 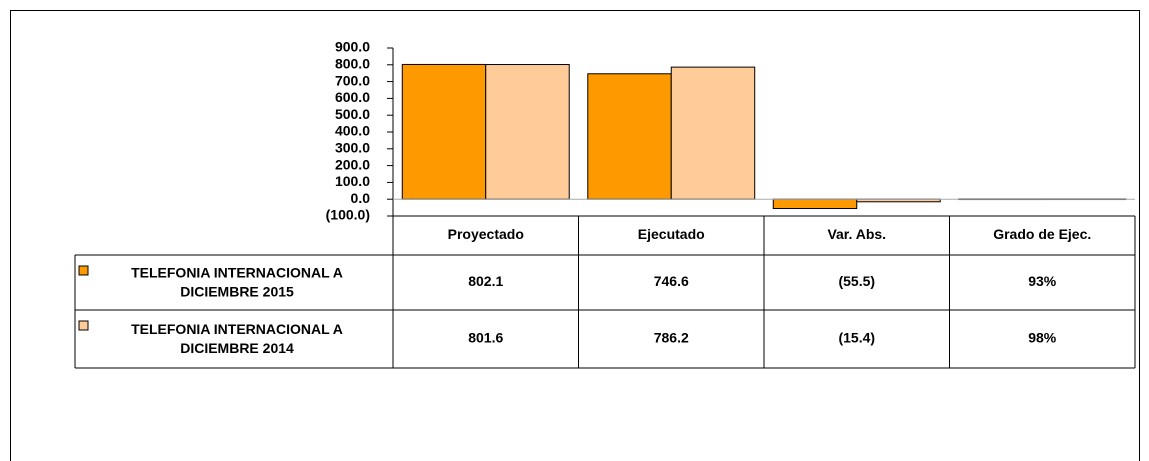 I want to click on y-tick-label: 900.0, so click(x=352, y=47).